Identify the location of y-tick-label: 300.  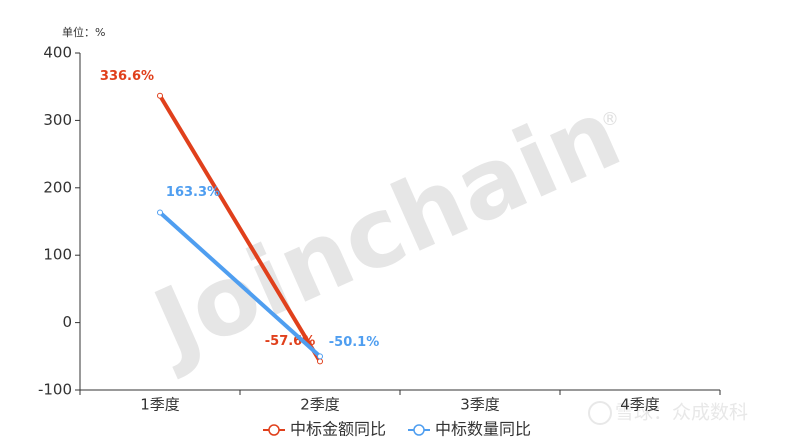
(57, 120).